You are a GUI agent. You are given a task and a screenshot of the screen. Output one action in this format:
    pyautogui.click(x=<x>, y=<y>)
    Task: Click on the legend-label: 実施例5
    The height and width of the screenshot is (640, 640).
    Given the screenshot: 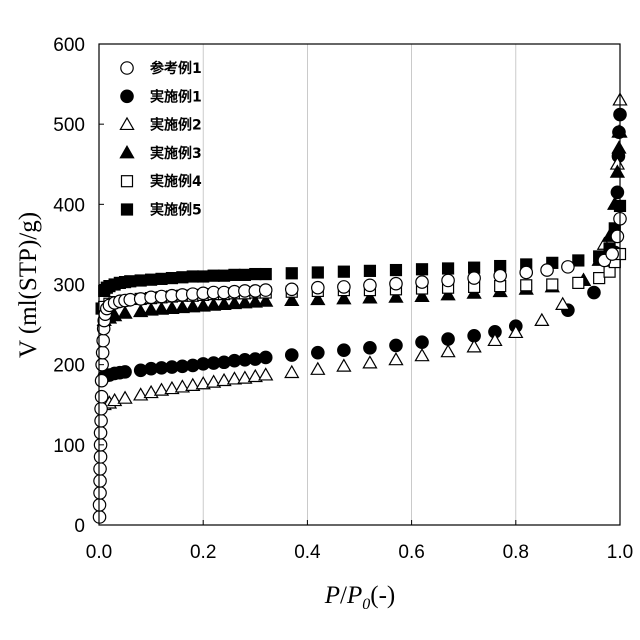 What is the action you would take?
    pyautogui.click(x=176, y=210)
    